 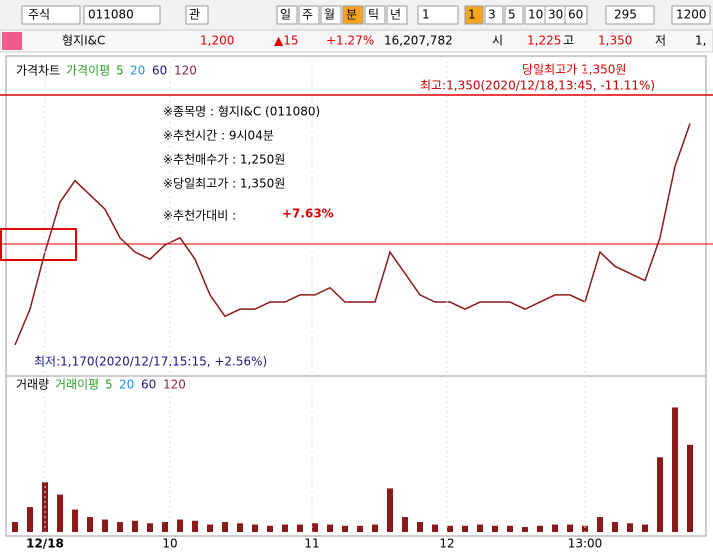 What do you see at coordinates (194, 15) in the screenshot?
I see `button: 관` at bounding box center [194, 15].